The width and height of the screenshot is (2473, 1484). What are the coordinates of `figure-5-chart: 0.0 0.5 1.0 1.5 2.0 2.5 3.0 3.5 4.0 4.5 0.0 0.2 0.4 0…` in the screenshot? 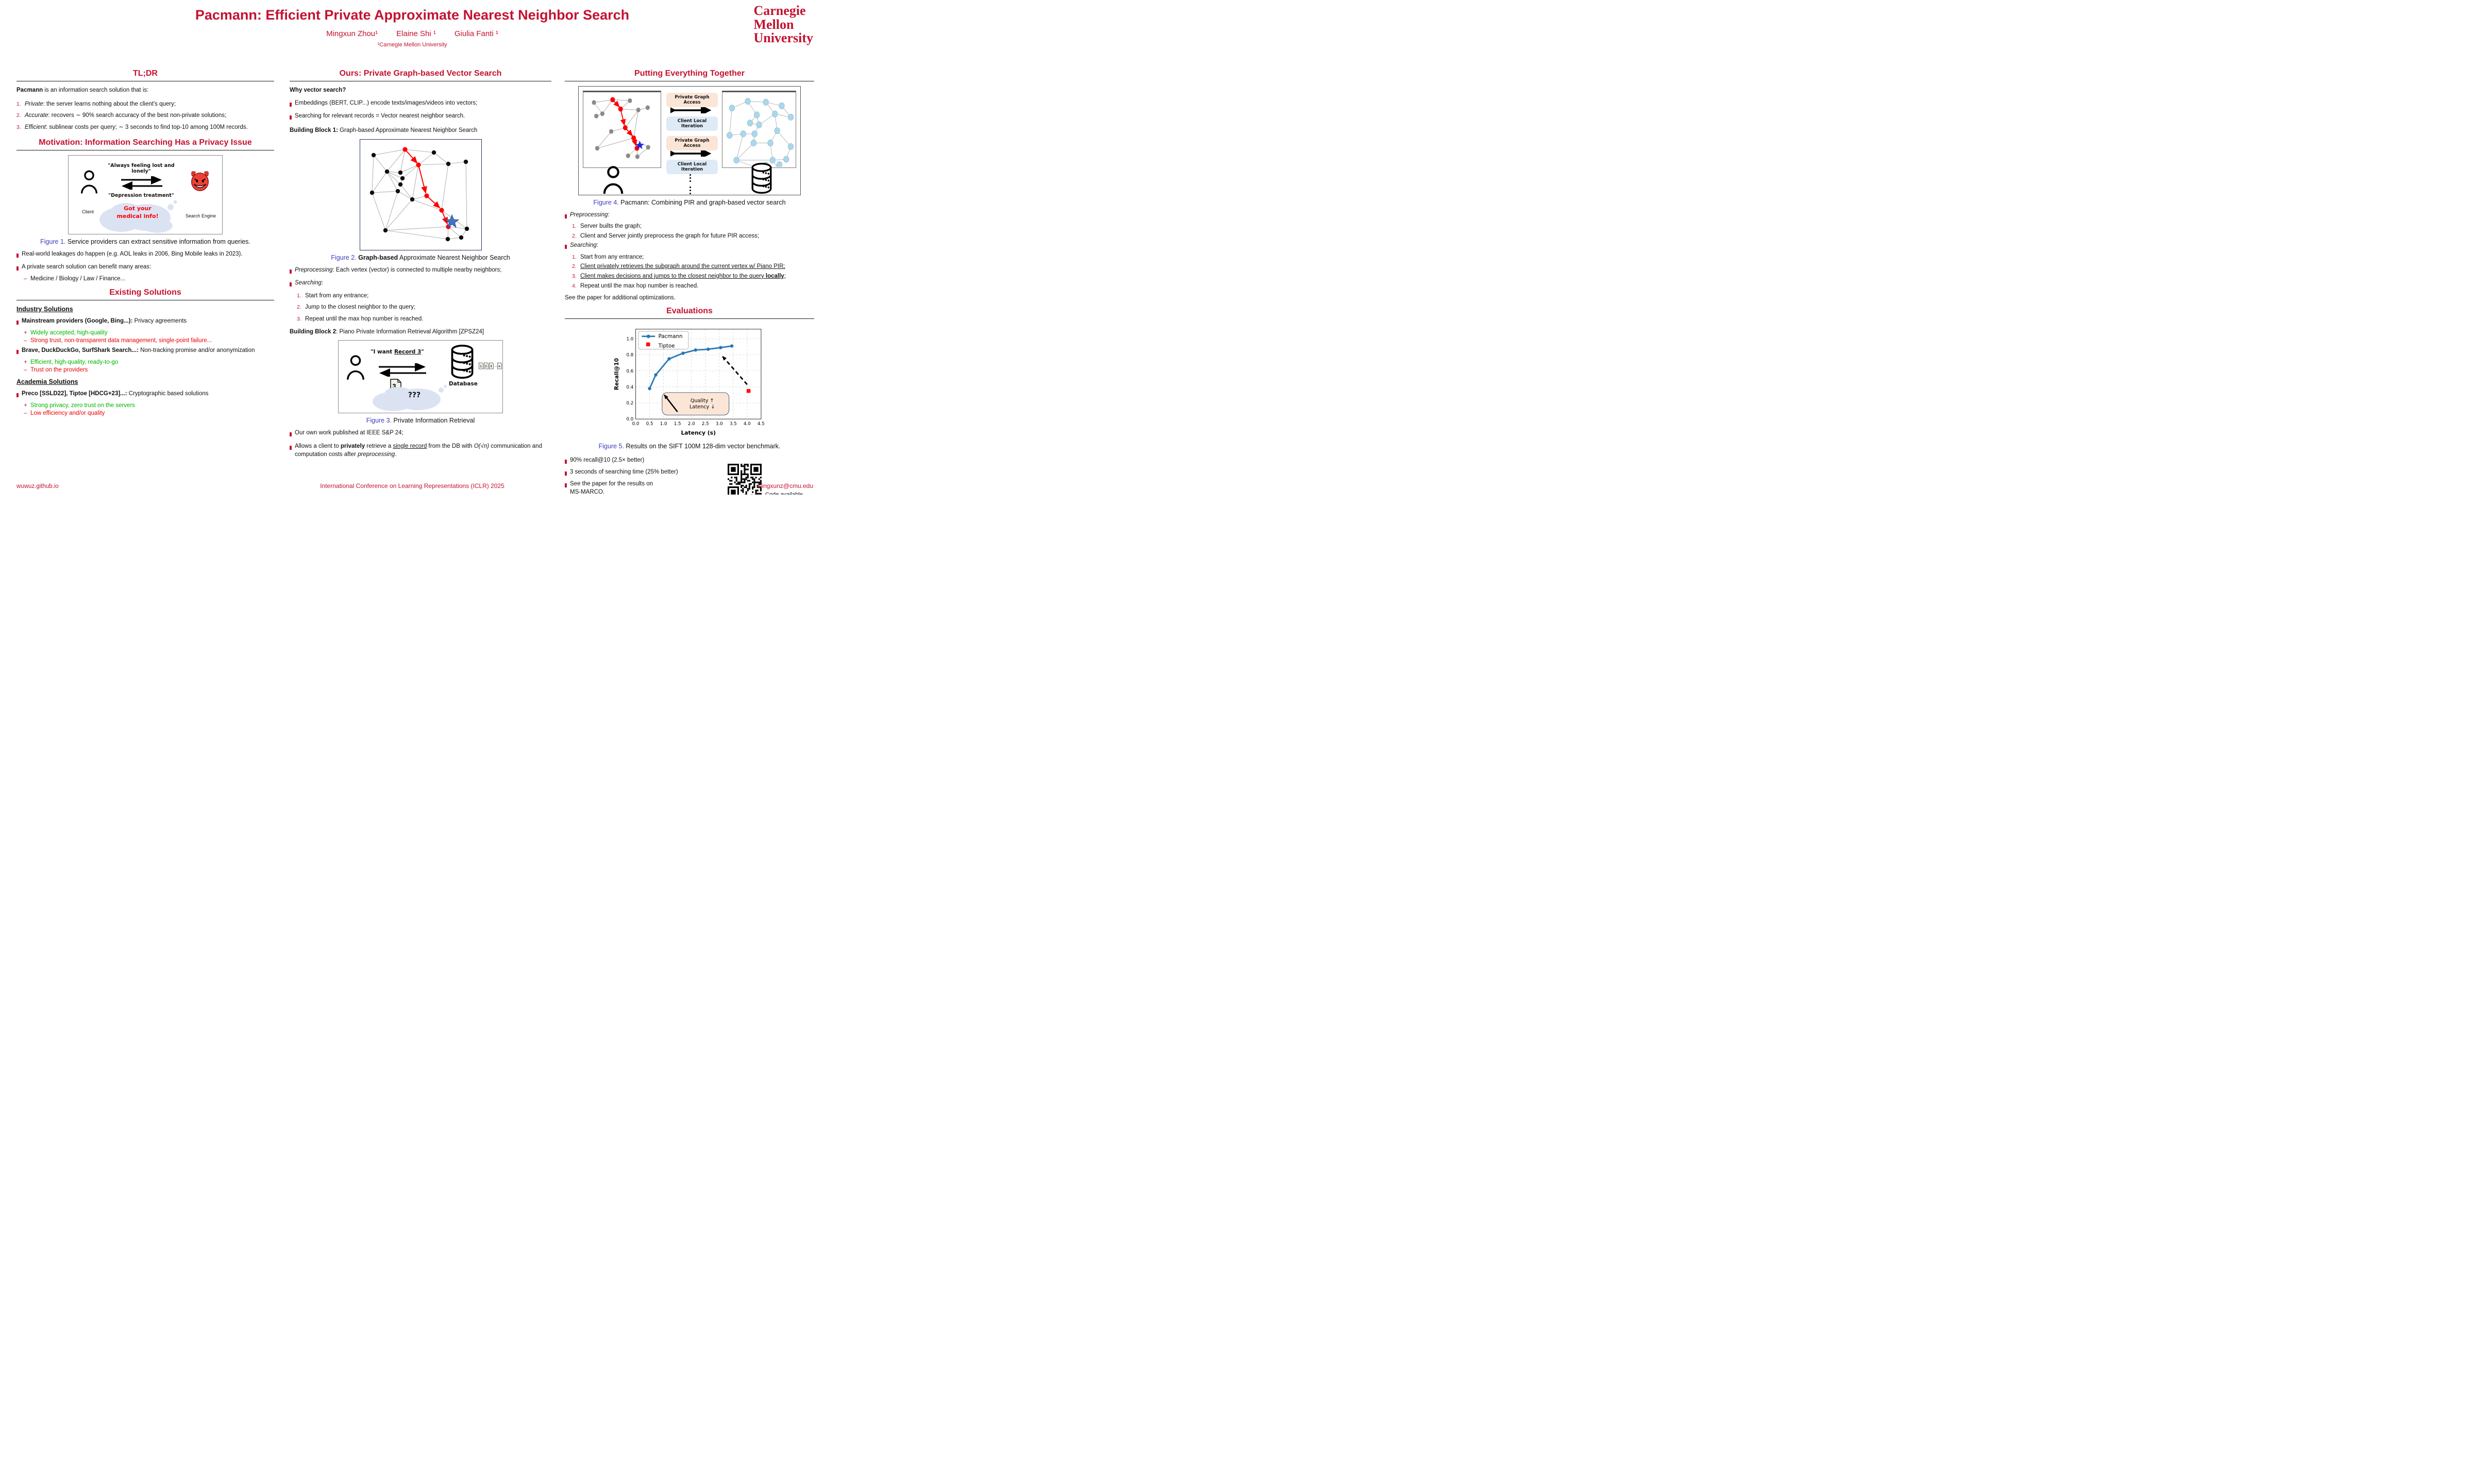 It's located at (689, 383).